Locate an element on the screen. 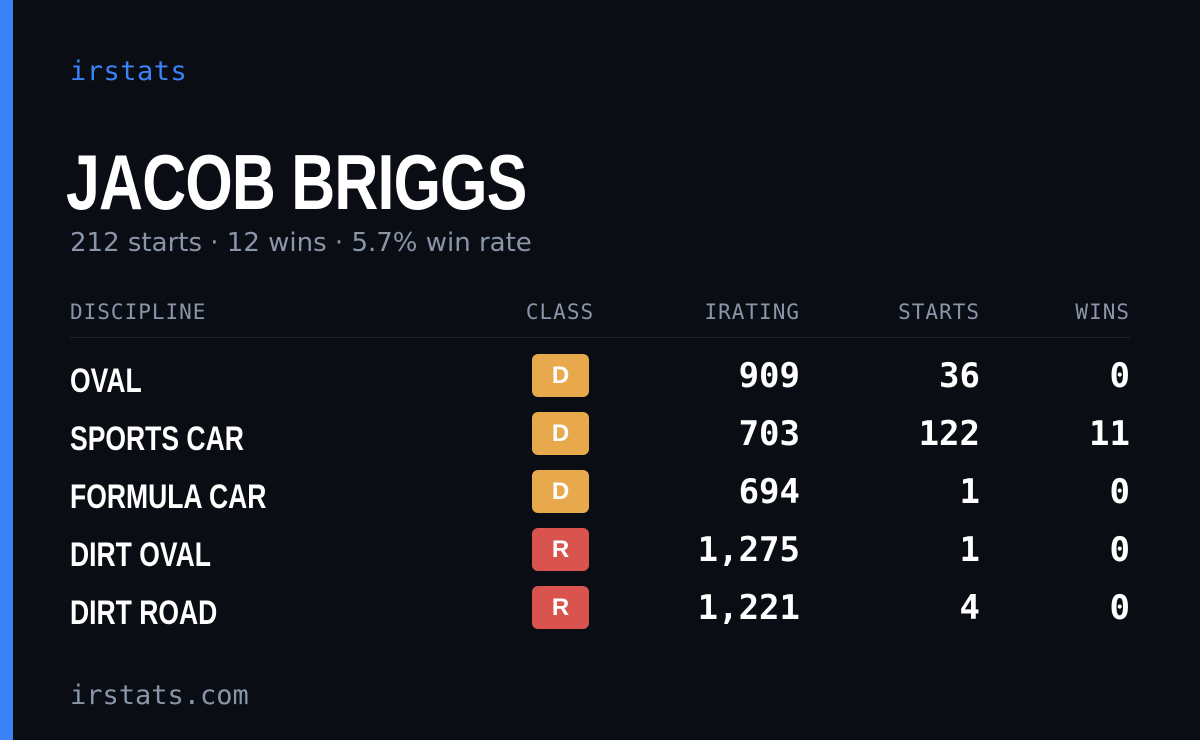  brand-logo-text: irstats is located at coordinates (129, 71).